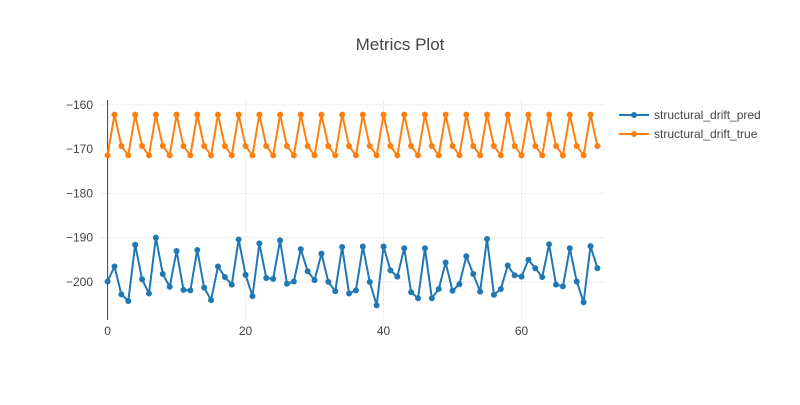 Image resolution: width=800 pixels, height=405 pixels. What do you see at coordinates (522, 331) in the screenshot?
I see `x-tick-label: 60` at bounding box center [522, 331].